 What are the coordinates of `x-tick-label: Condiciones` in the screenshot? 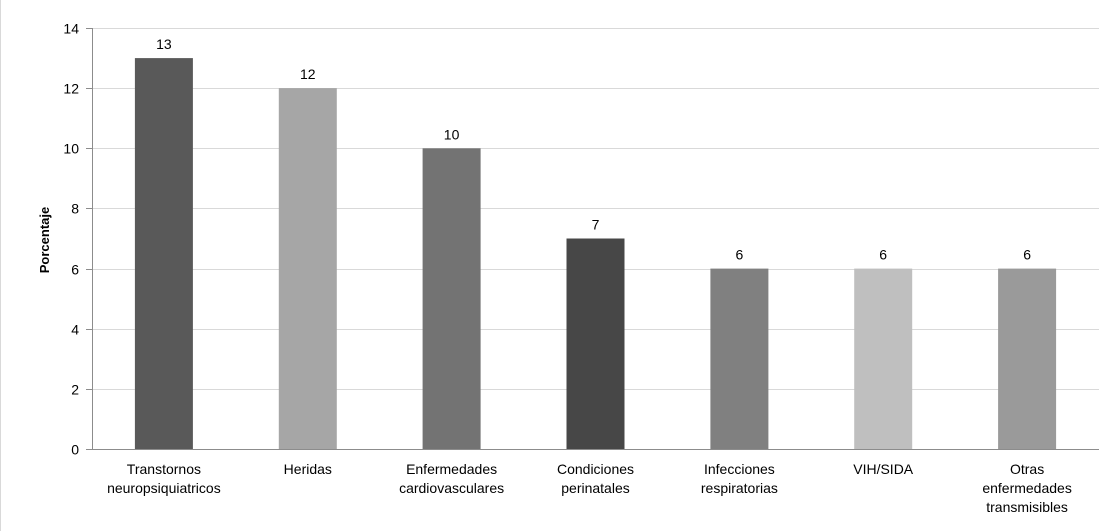 It's located at (595, 469).